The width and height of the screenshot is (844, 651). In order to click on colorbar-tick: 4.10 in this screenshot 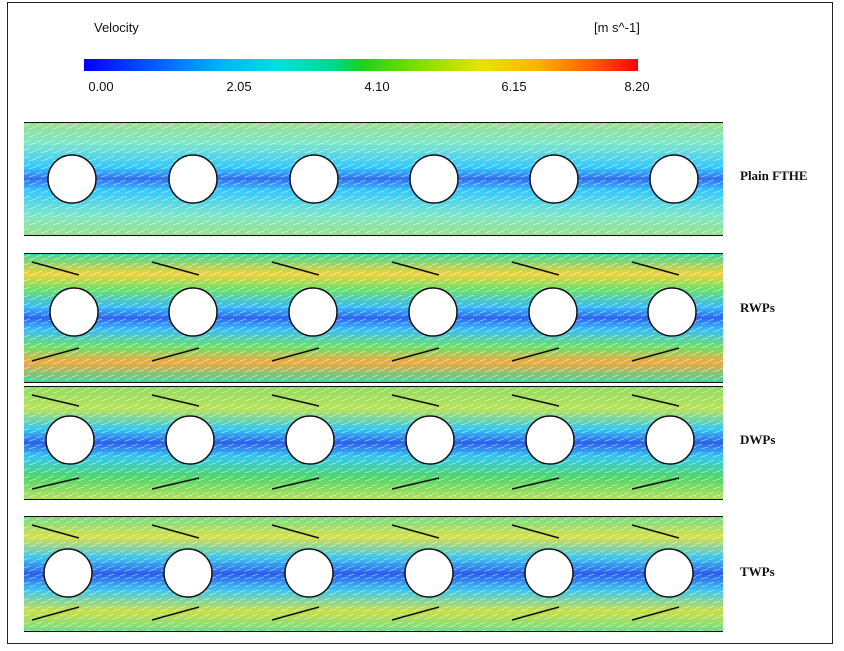, I will do `click(377, 86)`.